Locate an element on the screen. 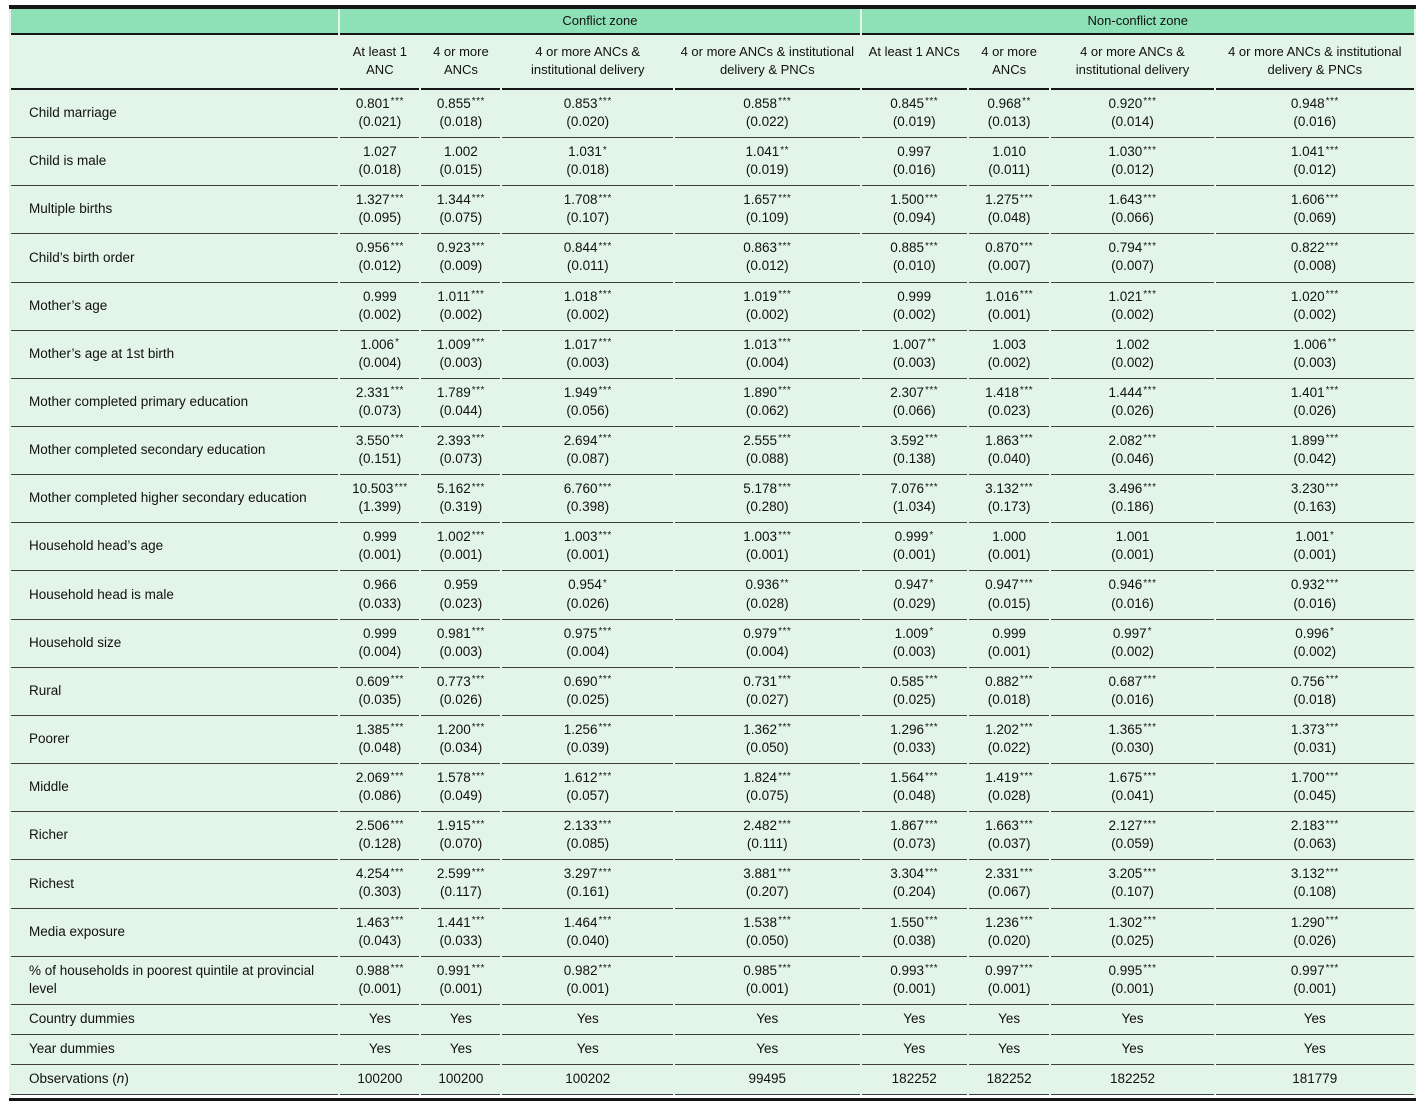 The height and width of the screenshot is (1107, 1425). row-label: Mother completed primary education is located at coordinates (175, 401).